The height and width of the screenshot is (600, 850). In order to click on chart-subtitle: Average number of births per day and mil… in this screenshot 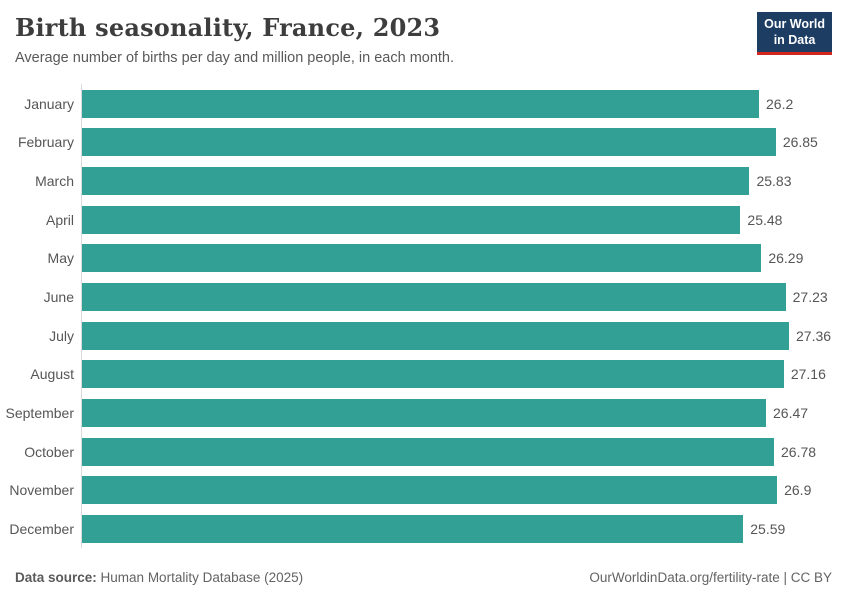, I will do `click(235, 57)`.